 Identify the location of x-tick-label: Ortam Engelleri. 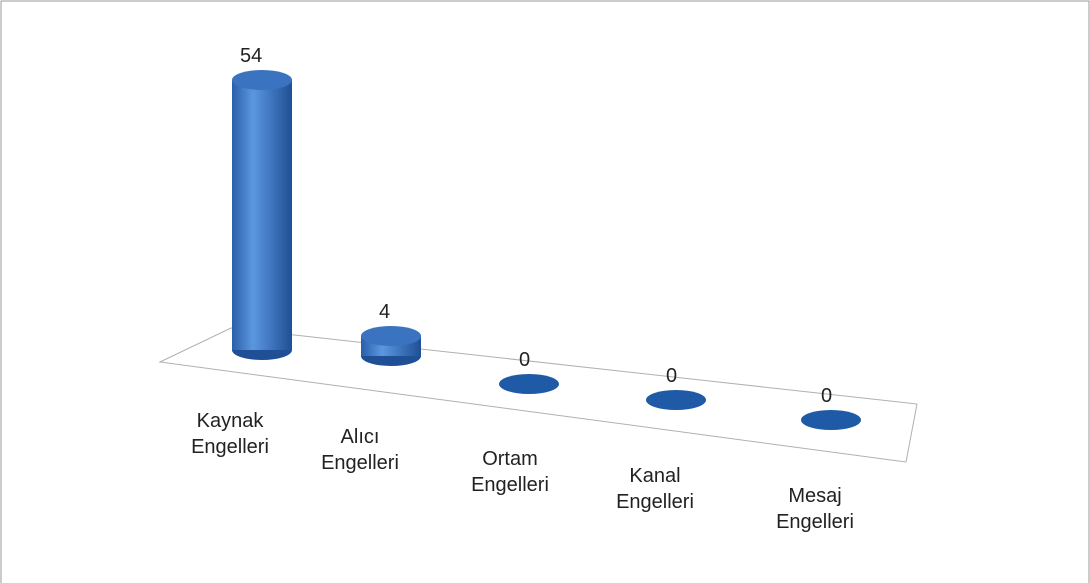
(510, 472).